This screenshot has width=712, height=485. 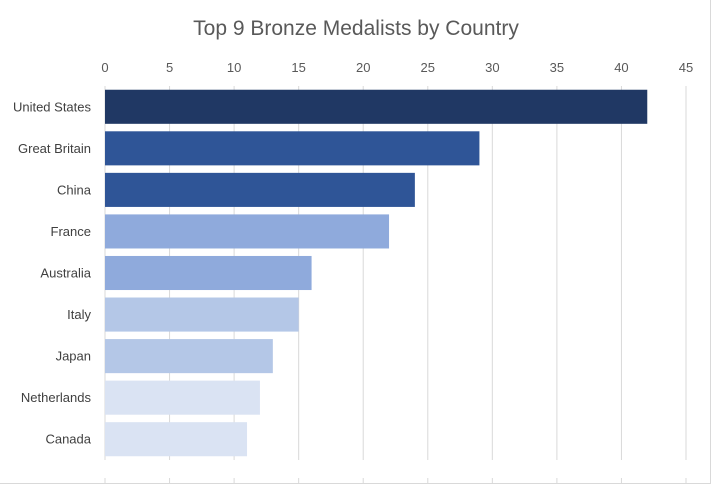 I want to click on category-label: Japan, so click(x=73, y=356).